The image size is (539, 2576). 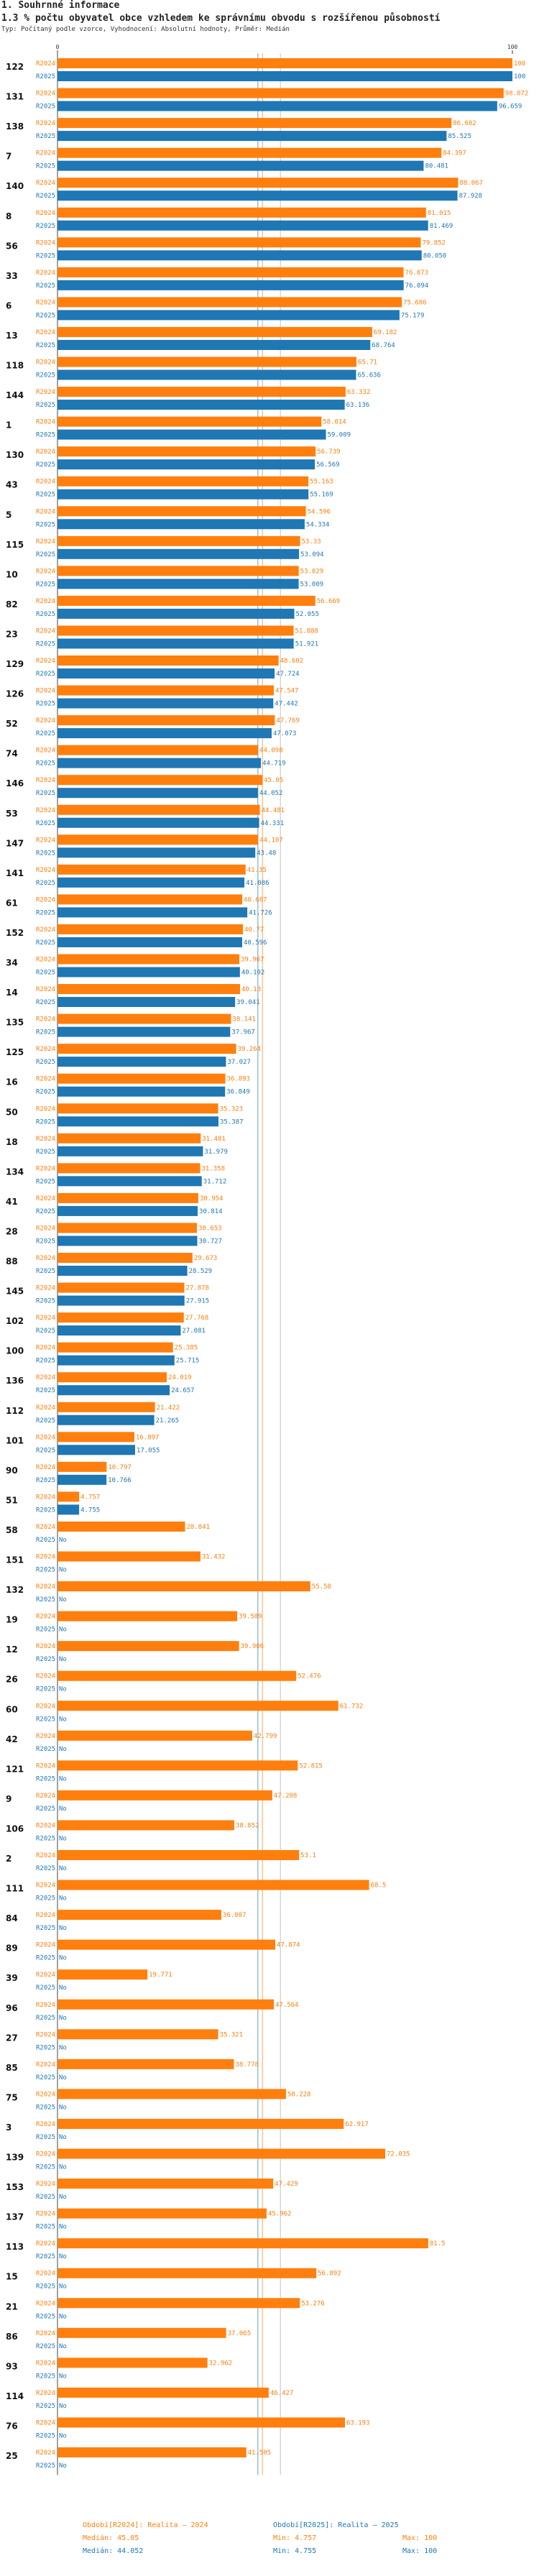 What do you see at coordinates (464, 123) in the screenshot?
I see `value-label-2024: 86.602` at bounding box center [464, 123].